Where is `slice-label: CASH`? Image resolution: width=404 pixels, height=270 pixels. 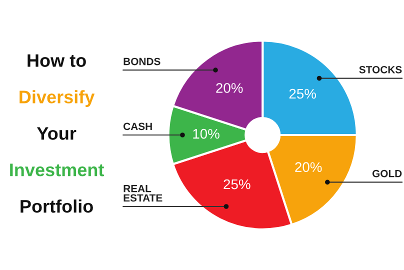 slice-label: CASH is located at coordinates (138, 126).